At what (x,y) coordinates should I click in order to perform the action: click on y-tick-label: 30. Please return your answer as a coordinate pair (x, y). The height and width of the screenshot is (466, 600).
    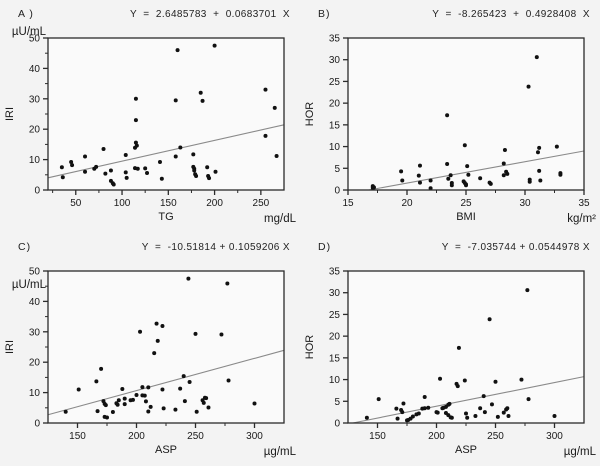
    Looking at the image, I should click on (35, 99).